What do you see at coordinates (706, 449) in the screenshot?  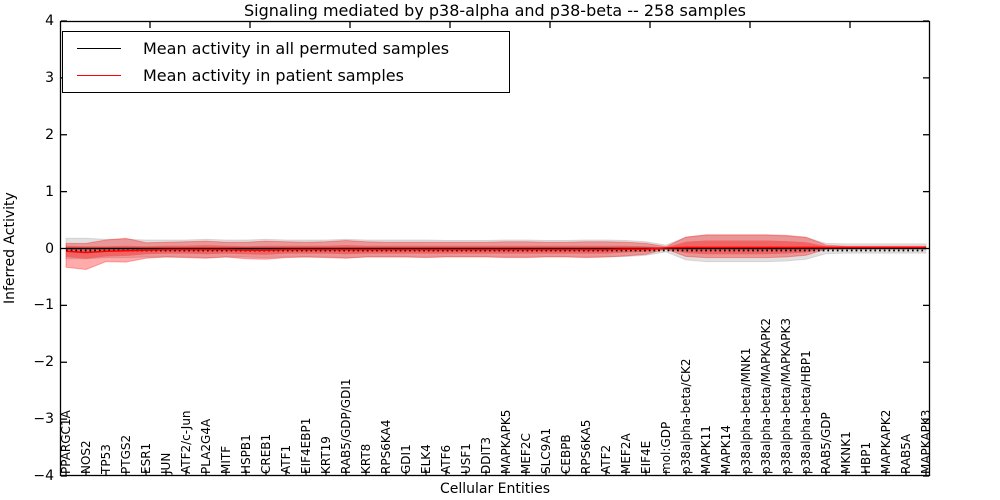 I see `x-tick-label: MAPK11` at bounding box center [706, 449].